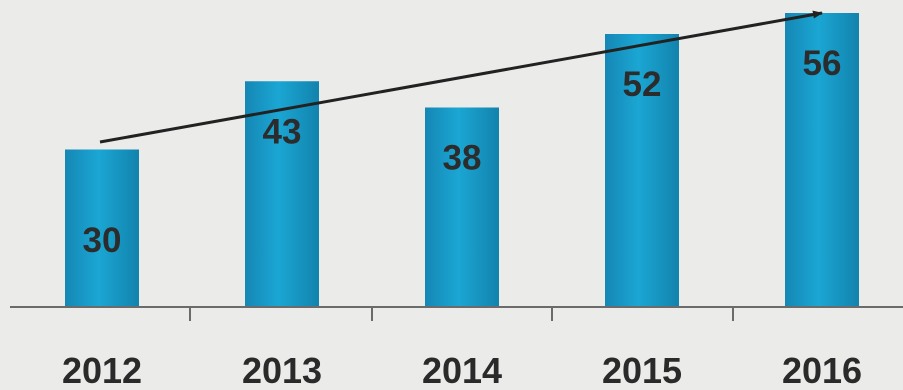  What do you see at coordinates (102, 370) in the screenshot?
I see `x-tick-label-2012: 2012` at bounding box center [102, 370].